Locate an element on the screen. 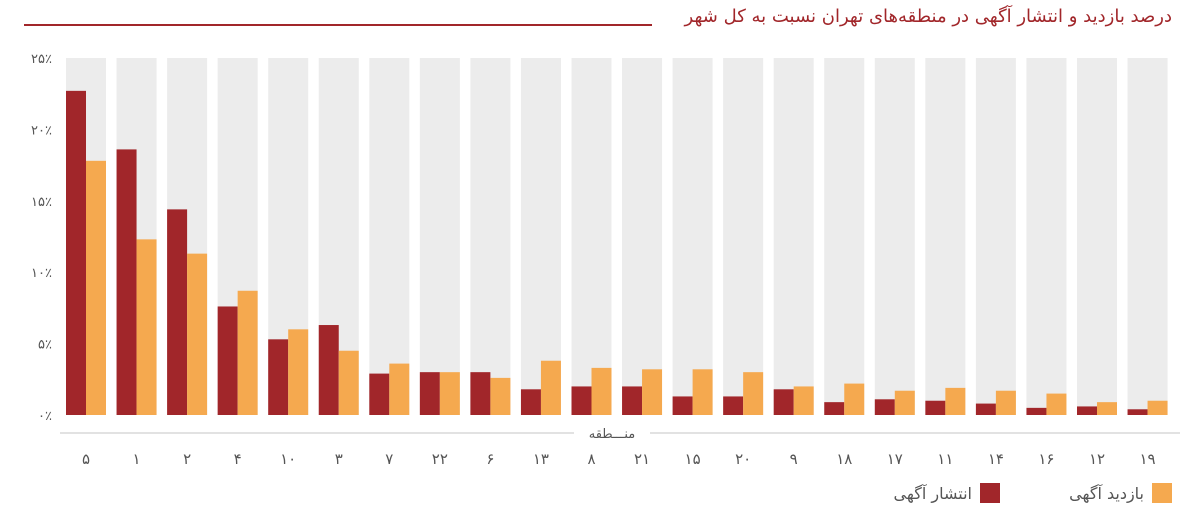 The image size is (1200, 514). x-tick-label: ۱ is located at coordinates (137, 459).